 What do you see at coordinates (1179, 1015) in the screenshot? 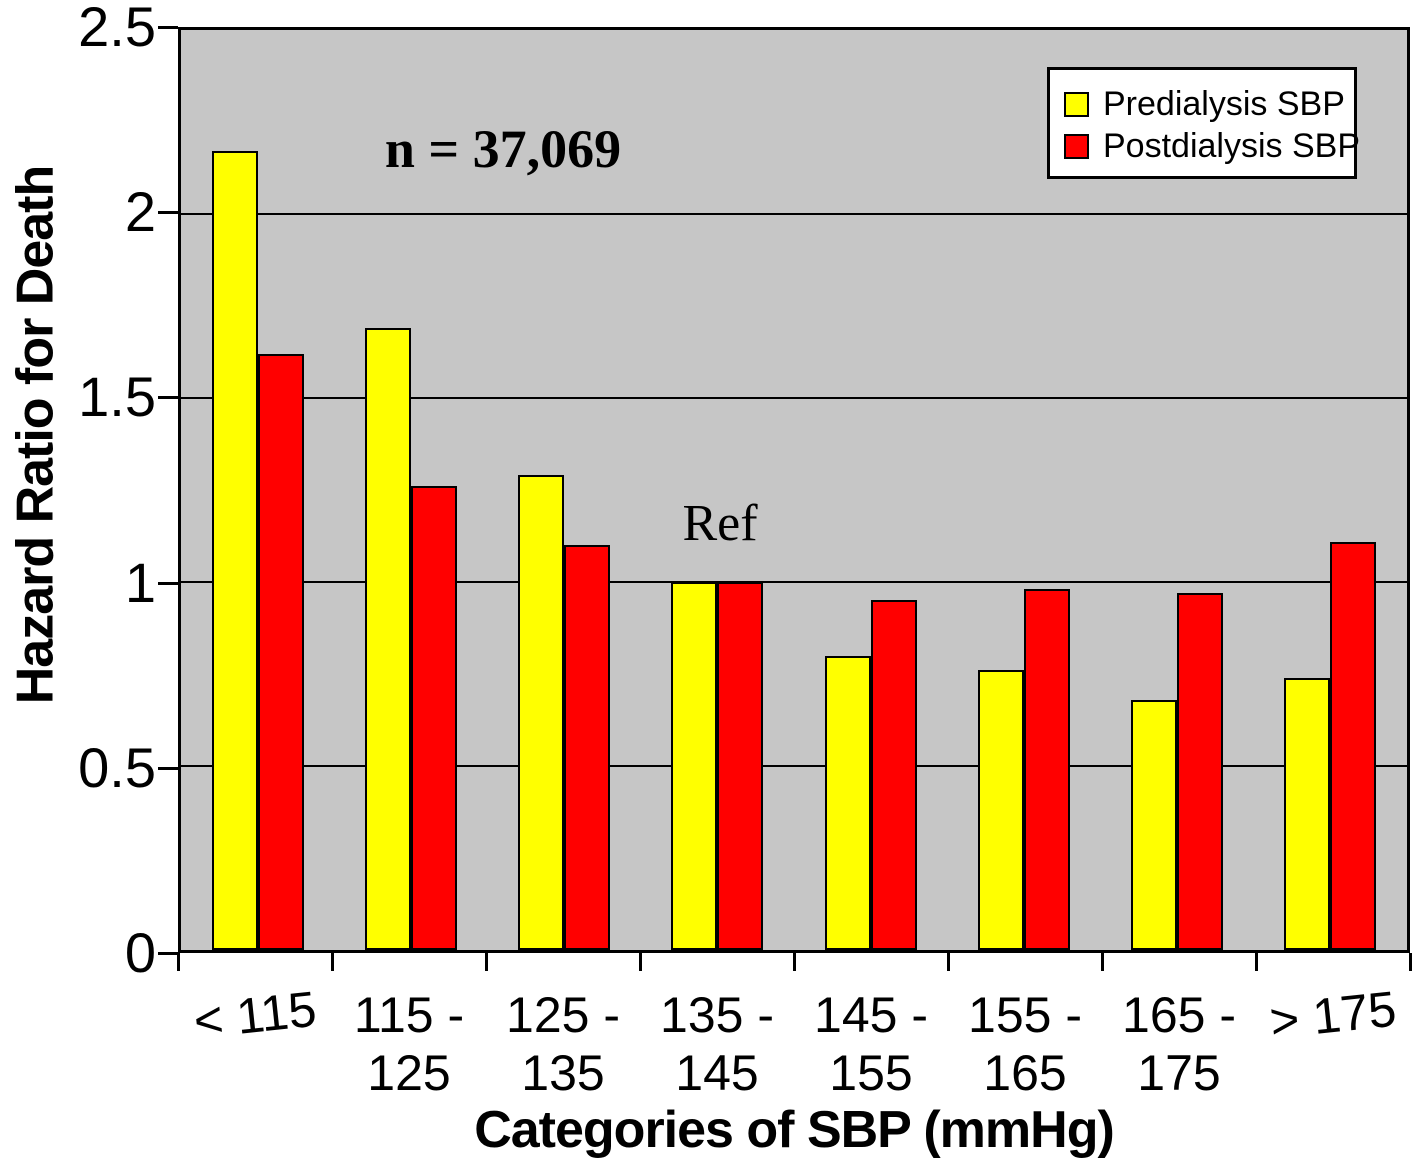
I see `x-tick-label-line: 165 -` at bounding box center [1179, 1015].